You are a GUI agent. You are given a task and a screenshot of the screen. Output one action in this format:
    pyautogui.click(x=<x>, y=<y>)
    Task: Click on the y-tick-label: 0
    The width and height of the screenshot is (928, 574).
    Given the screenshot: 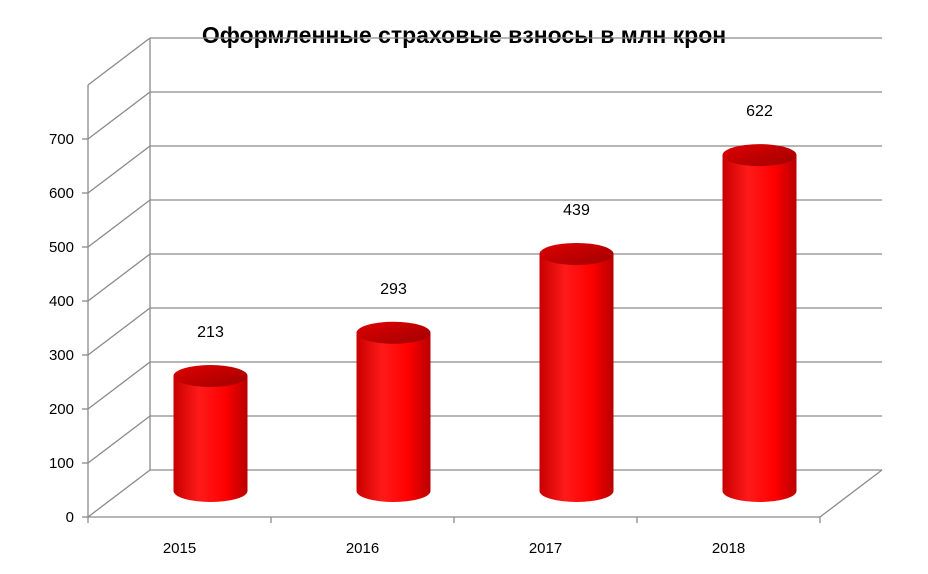 What is the action you would take?
    pyautogui.click(x=70, y=517)
    